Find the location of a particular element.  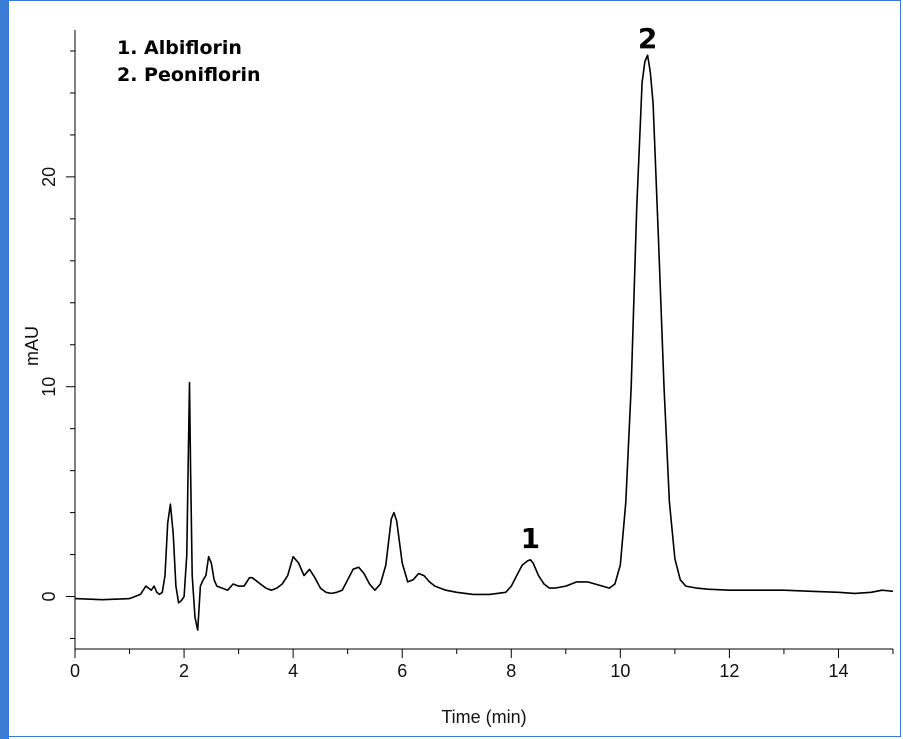

x-tick-label: 8 is located at coordinates (511, 671).